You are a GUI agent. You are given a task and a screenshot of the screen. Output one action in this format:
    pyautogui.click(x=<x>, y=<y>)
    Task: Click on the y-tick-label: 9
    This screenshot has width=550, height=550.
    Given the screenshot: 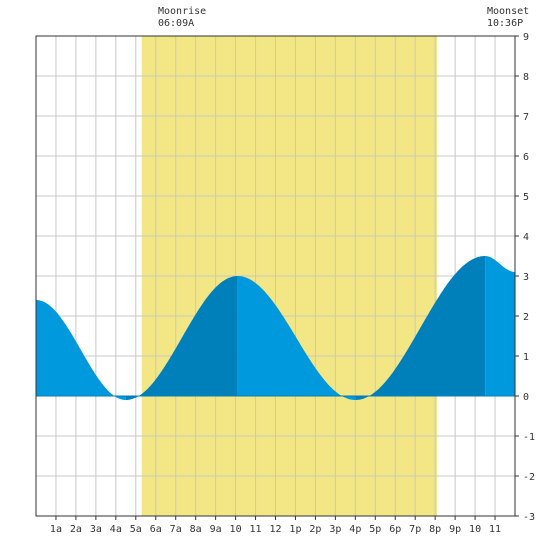 What is the action you would take?
    pyautogui.click(x=526, y=37)
    